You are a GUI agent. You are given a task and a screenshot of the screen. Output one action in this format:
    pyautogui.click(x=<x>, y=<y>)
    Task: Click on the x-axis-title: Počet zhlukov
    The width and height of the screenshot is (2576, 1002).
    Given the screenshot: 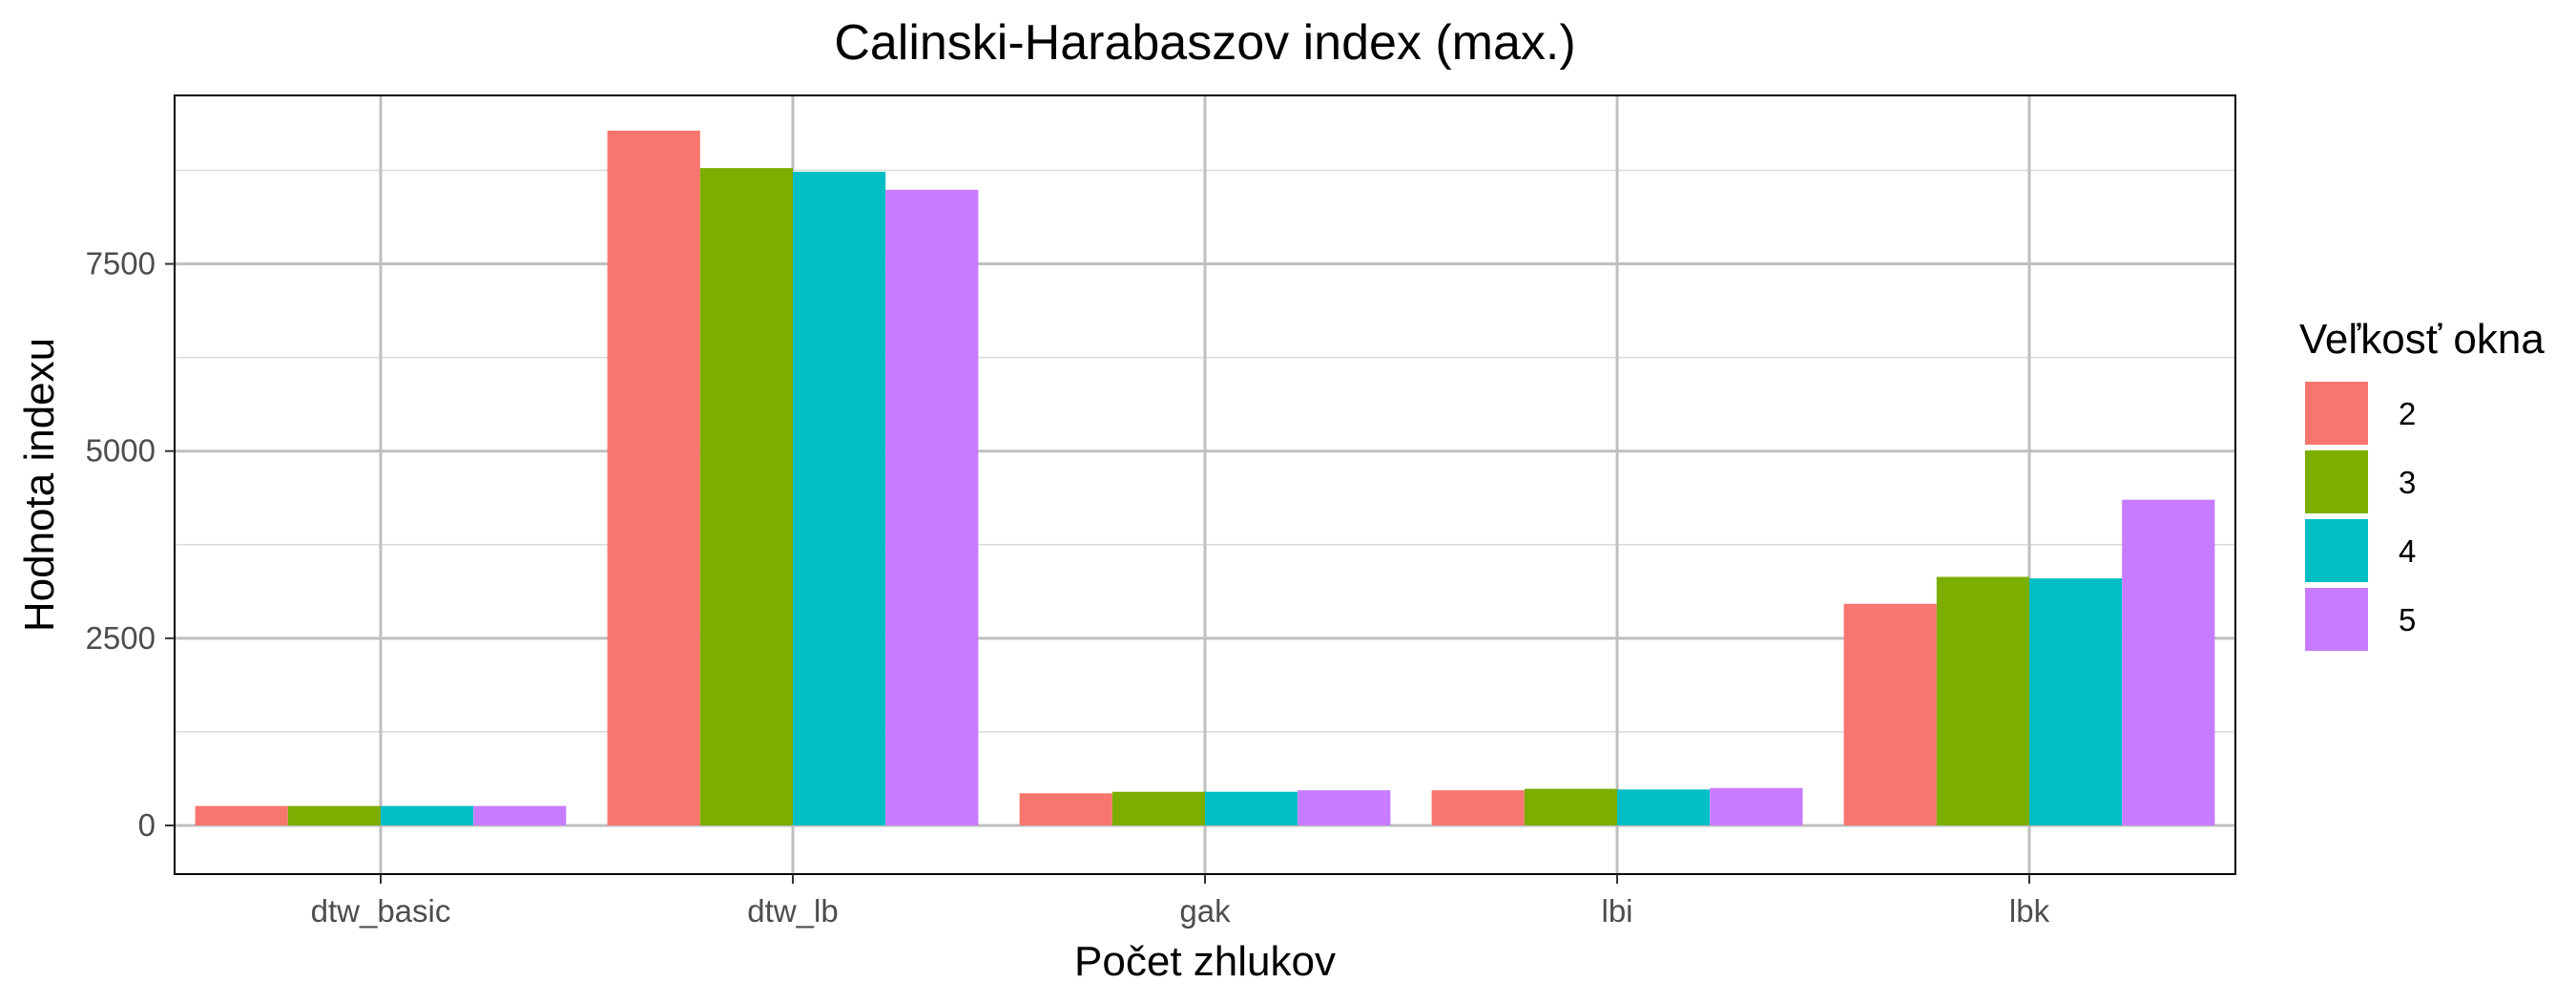 What is the action you would take?
    pyautogui.click(x=1205, y=961)
    